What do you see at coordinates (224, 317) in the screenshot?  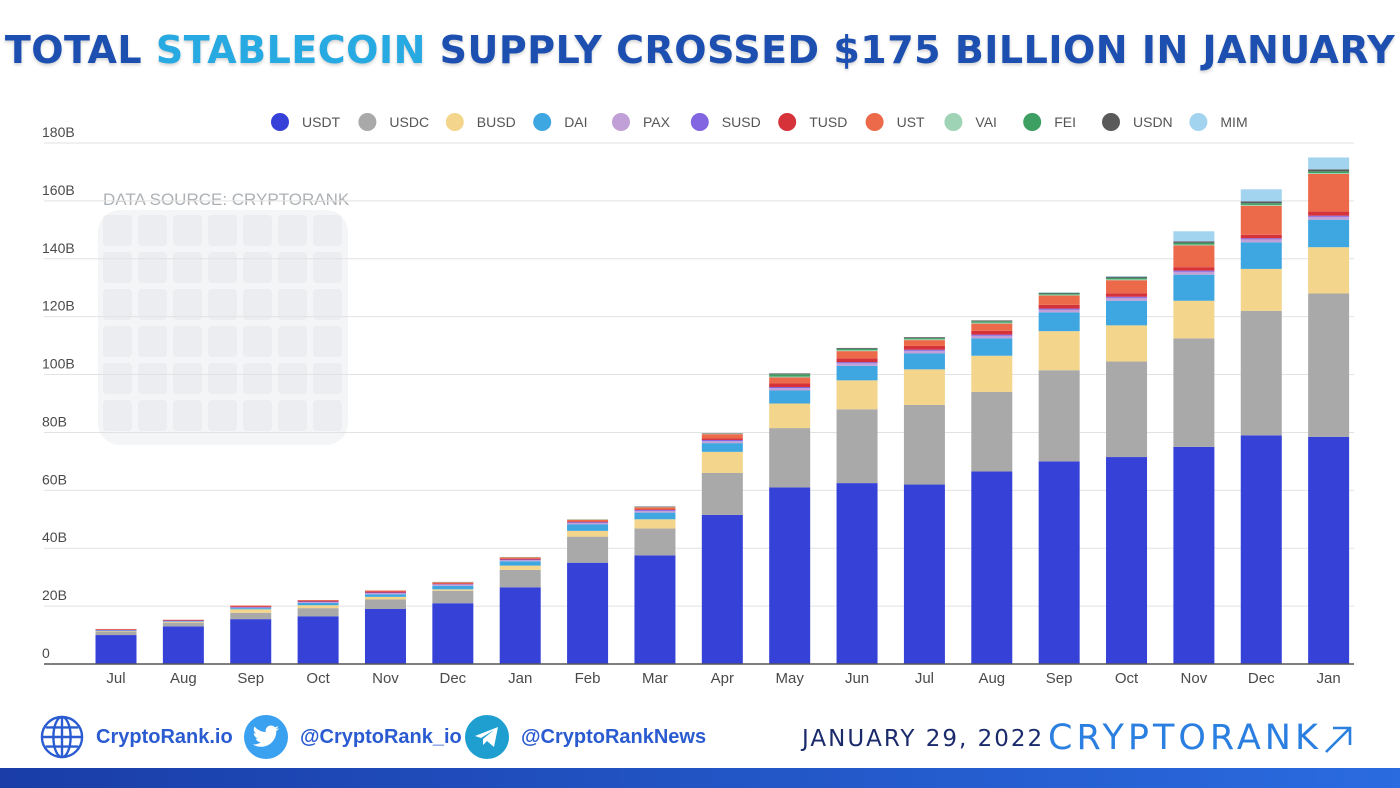 I see `watermark: DATA SOURCE: CRYPTORANK` at bounding box center [224, 317].